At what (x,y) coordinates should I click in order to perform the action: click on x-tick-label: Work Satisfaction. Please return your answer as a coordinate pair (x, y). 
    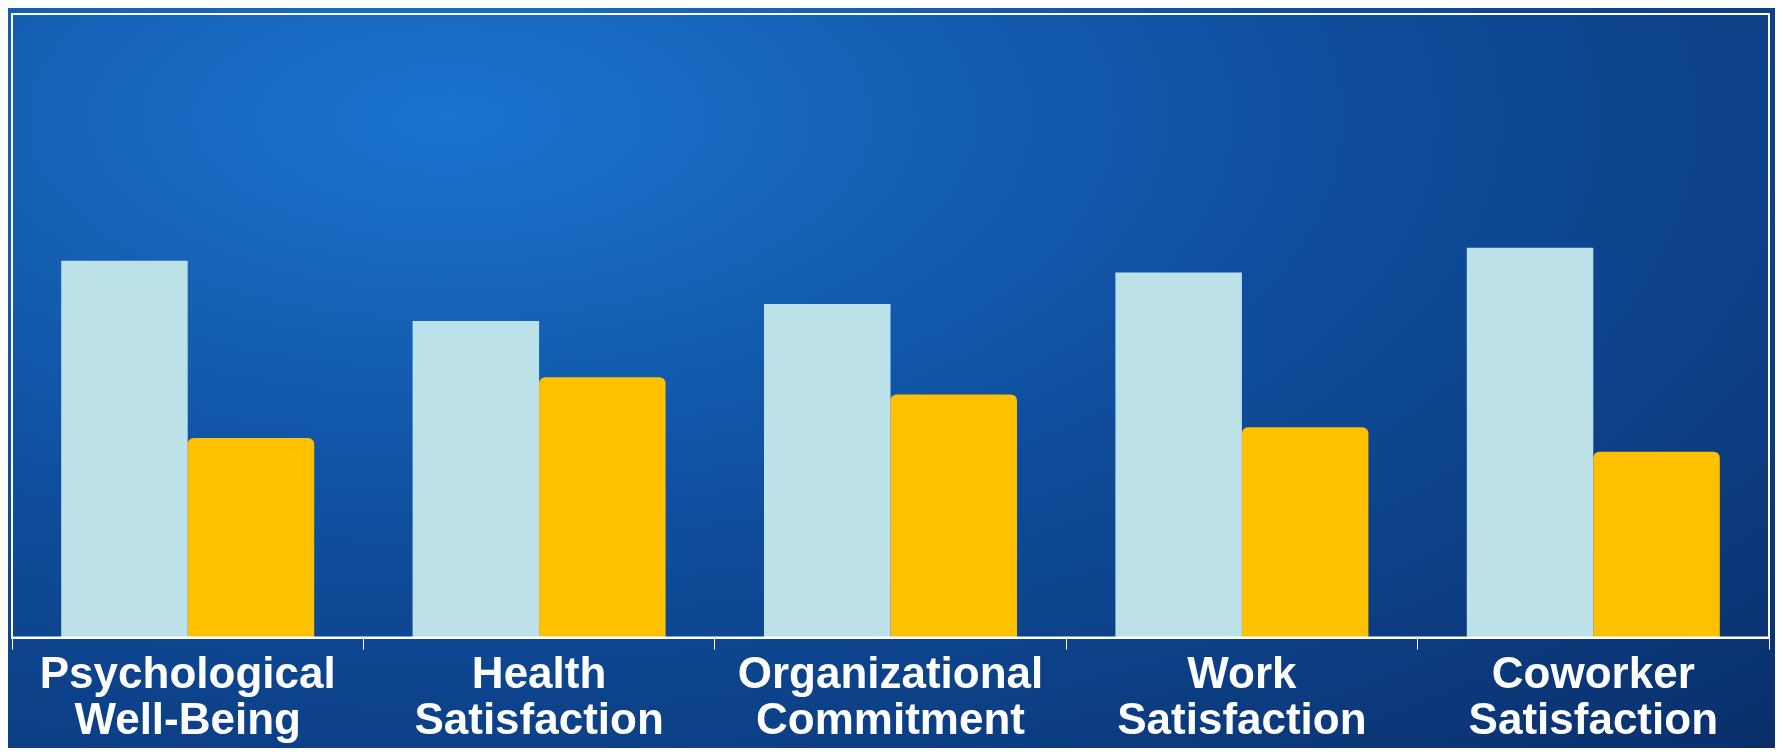
    Looking at the image, I should click on (1242, 695).